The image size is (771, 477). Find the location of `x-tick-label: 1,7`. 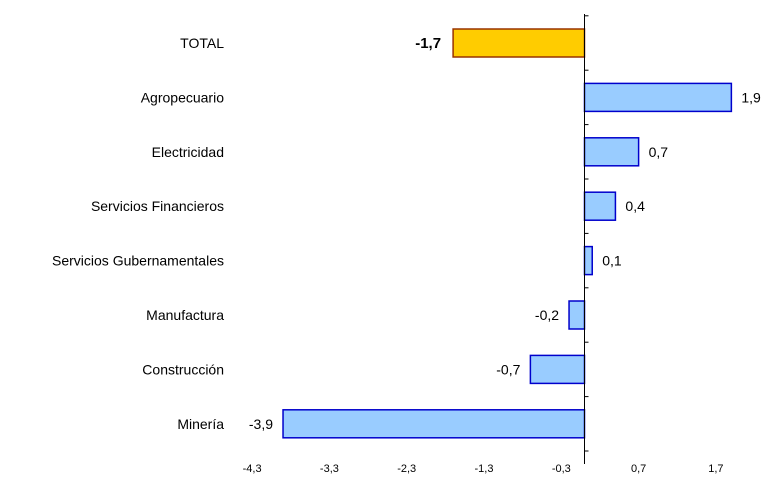

x-tick-label: 1,7 is located at coordinates (715, 469).